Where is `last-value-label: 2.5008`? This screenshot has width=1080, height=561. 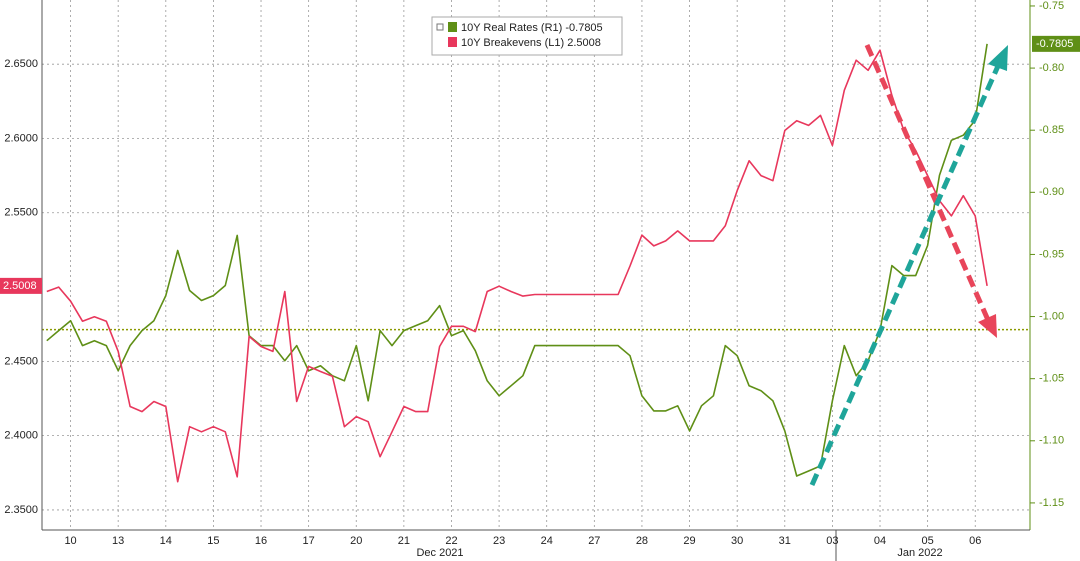 last-value-label: 2.5008 is located at coordinates (20, 286).